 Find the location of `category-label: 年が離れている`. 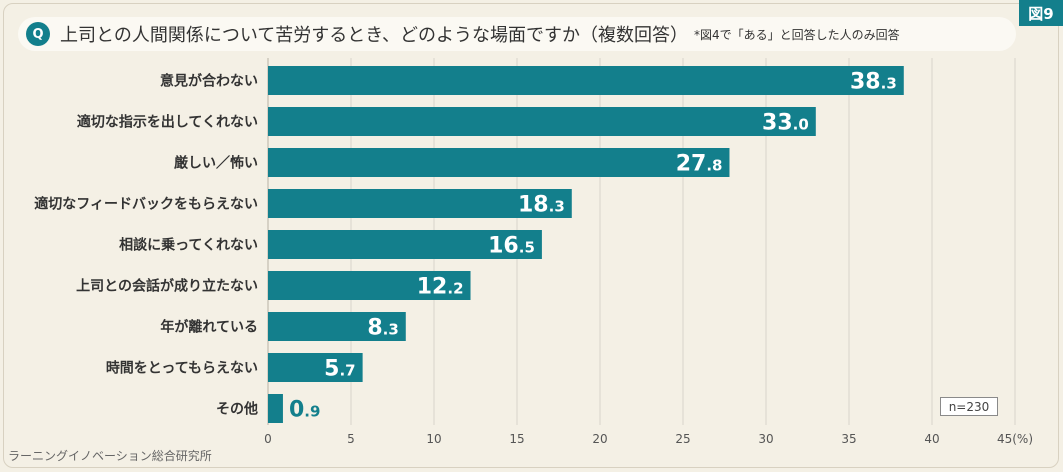

category-label: 年が離れている is located at coordinates (209, 327).